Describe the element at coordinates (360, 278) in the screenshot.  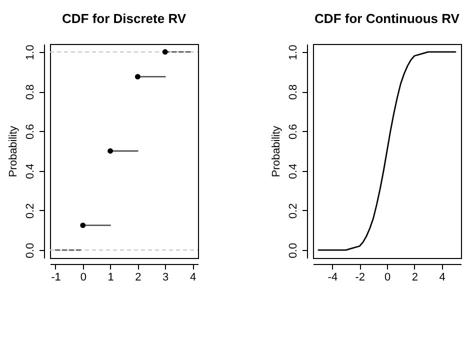
I see `x-tick-label: -2` at that location.